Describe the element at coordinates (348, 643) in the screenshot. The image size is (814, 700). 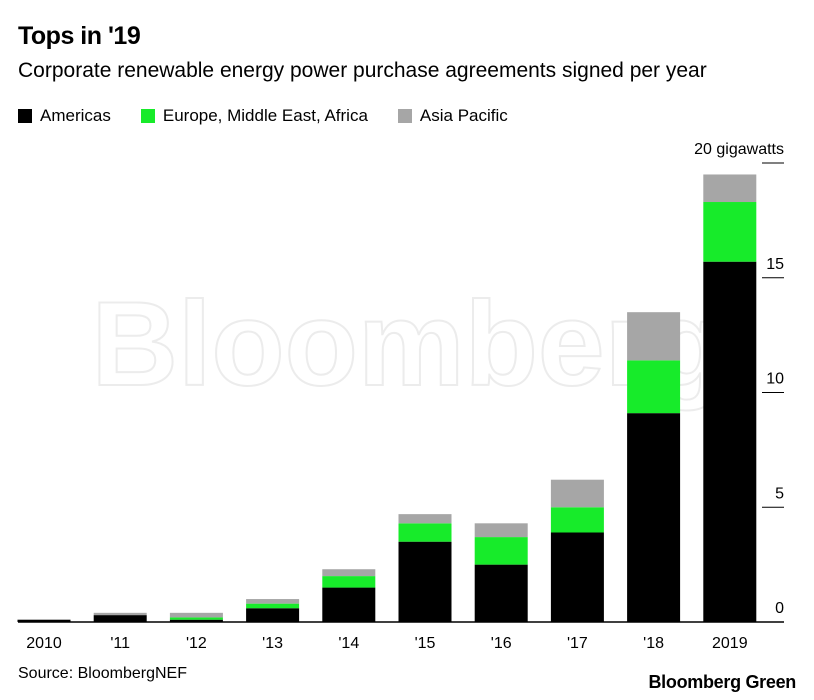
I see `x-tick-label-4: '14` at that location.